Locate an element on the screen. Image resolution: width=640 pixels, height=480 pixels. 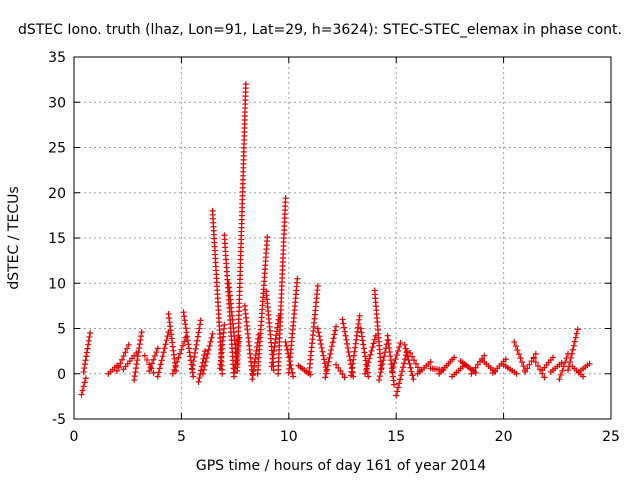
x-tick-label: 5 is located at coordinates (181, 437).